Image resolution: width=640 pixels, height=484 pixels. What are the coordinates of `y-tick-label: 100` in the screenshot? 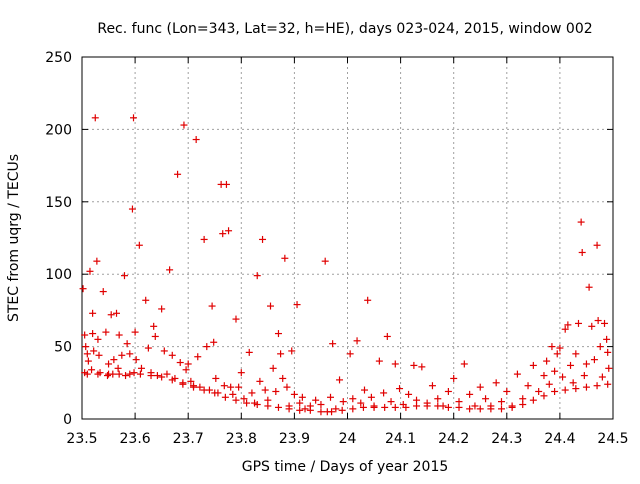 It's located at (58, 275).